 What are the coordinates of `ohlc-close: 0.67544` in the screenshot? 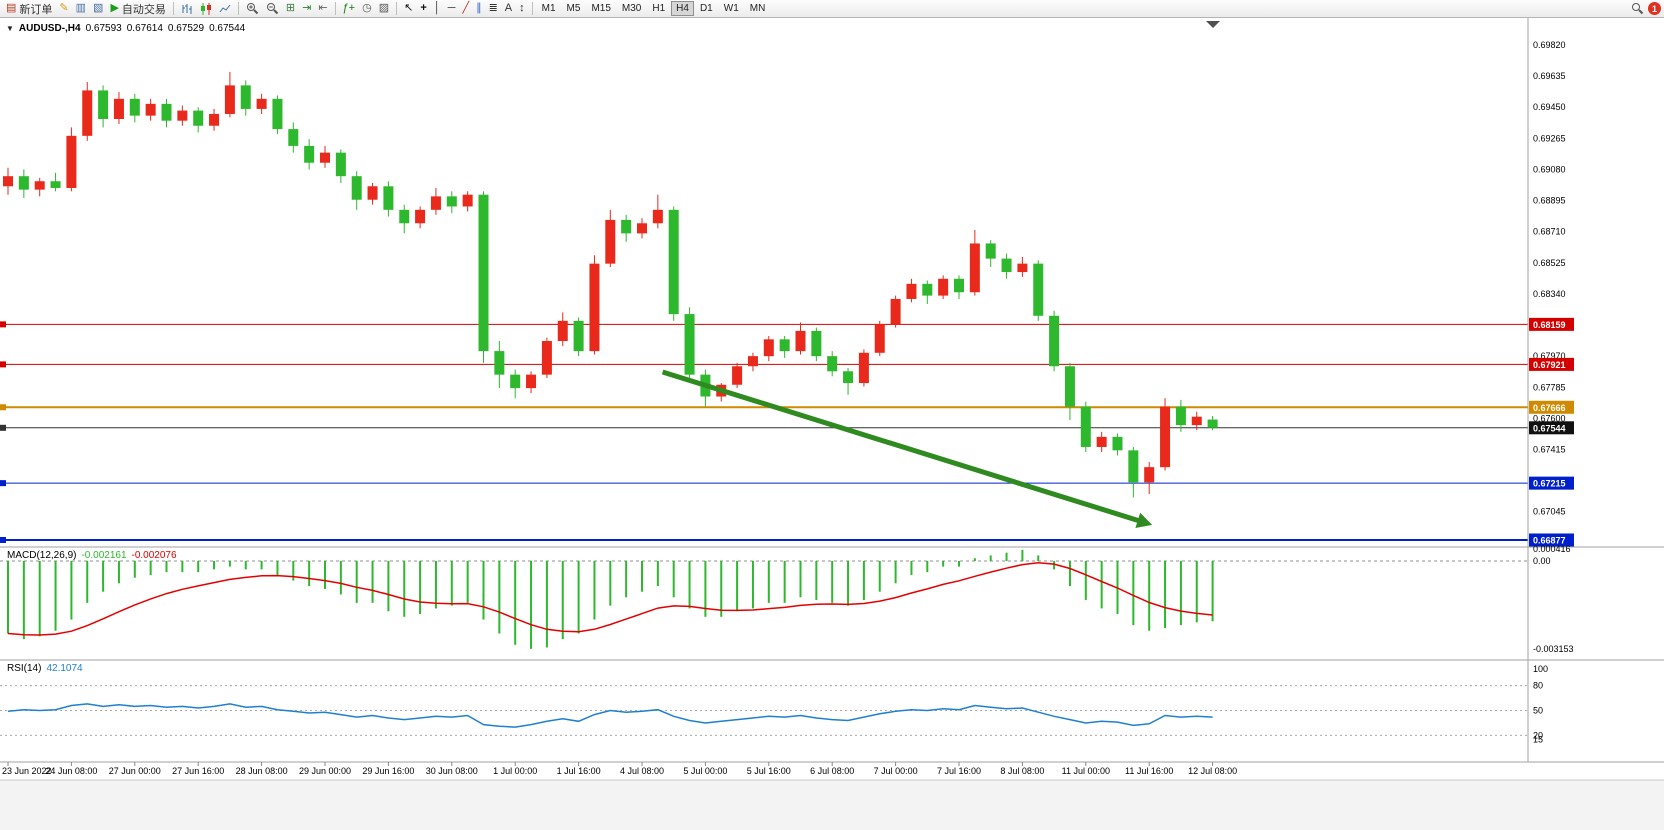 It's located at (227, 28).